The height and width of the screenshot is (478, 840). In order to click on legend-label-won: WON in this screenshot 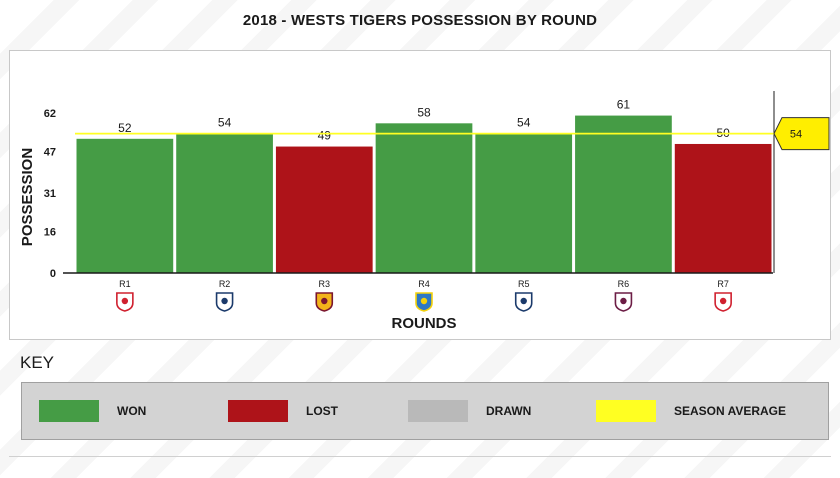, I will do `click(132, 411)`.